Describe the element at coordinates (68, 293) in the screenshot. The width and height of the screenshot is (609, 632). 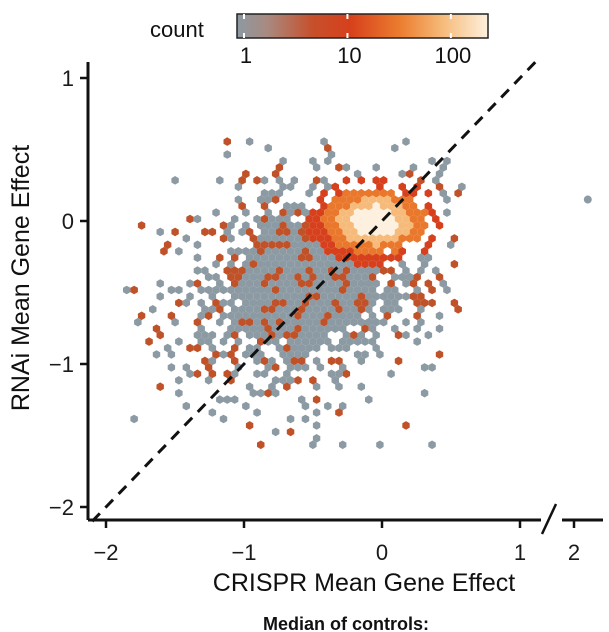
I see `y-ticks: −2 −1 0 1` at that location.